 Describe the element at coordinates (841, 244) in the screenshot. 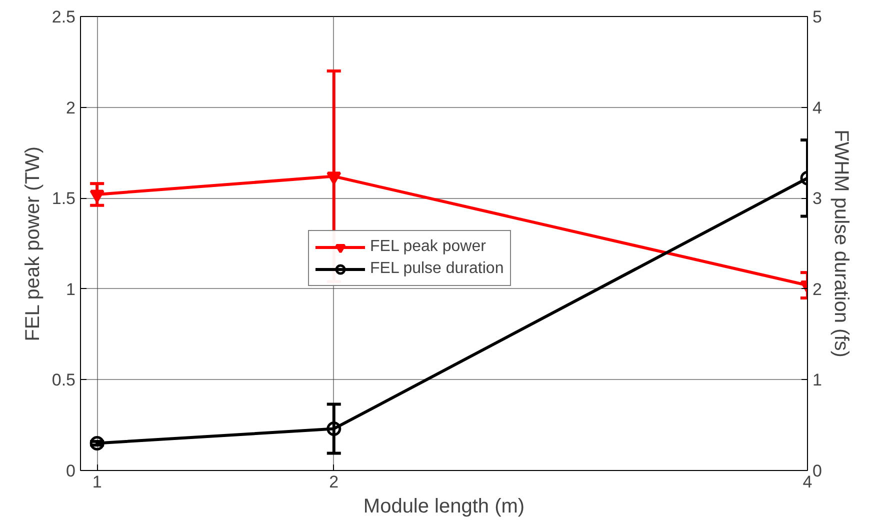

I see `y2-axis-title: FWHM pulse duration (fs)` at that location.